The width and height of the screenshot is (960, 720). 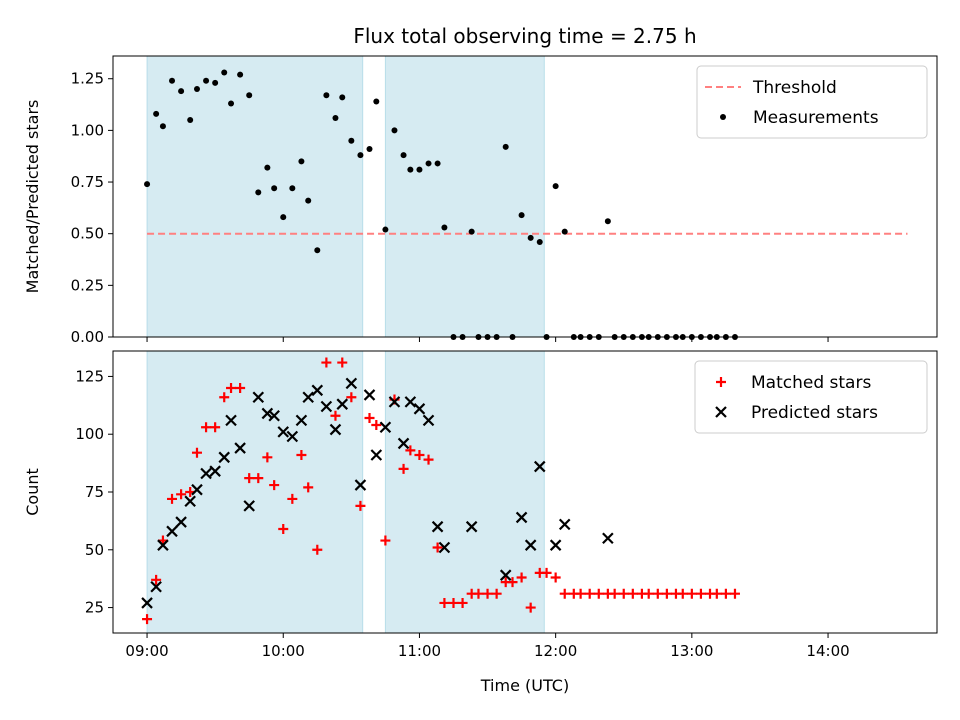 What do you see at coordinates (811, 383) in the screenshot?
I see `legend-label: Matched stars` at bounding box center [811, 383].